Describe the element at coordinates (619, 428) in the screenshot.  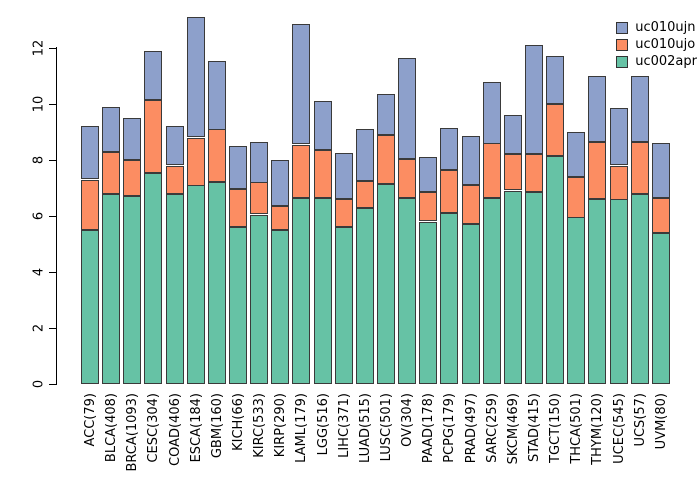
I see `x-tick-label: UCEC(545)` at that location.